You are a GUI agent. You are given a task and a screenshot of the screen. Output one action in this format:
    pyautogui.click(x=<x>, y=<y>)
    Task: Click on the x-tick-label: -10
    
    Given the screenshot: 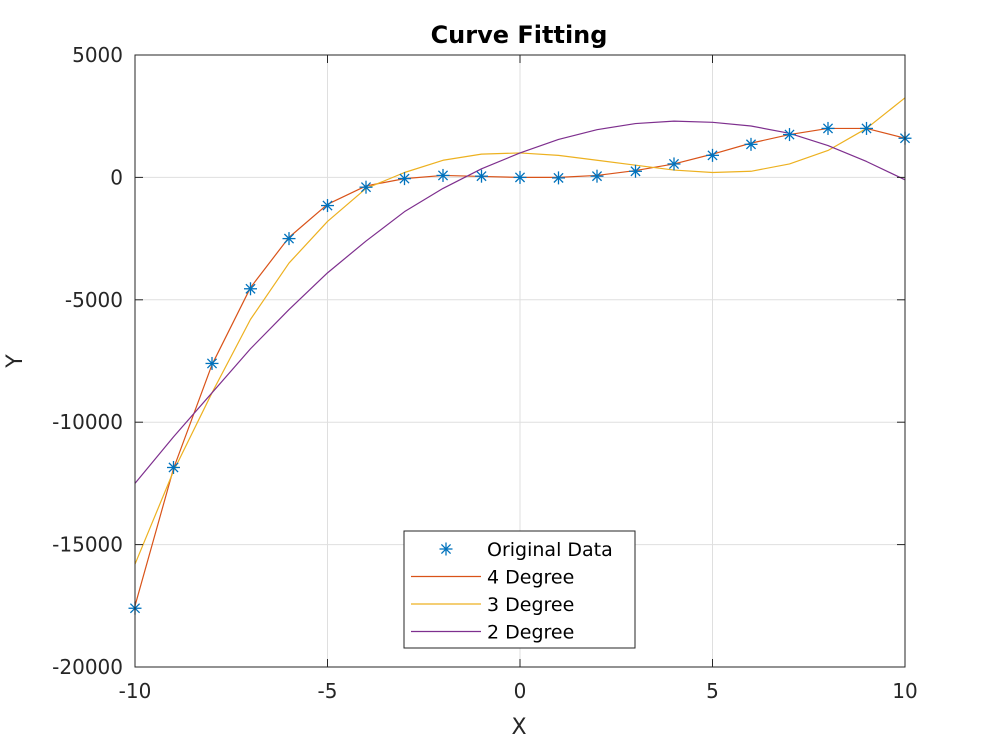 What is the action you would take?
    pyautogui.click(x=135, y=691)
    